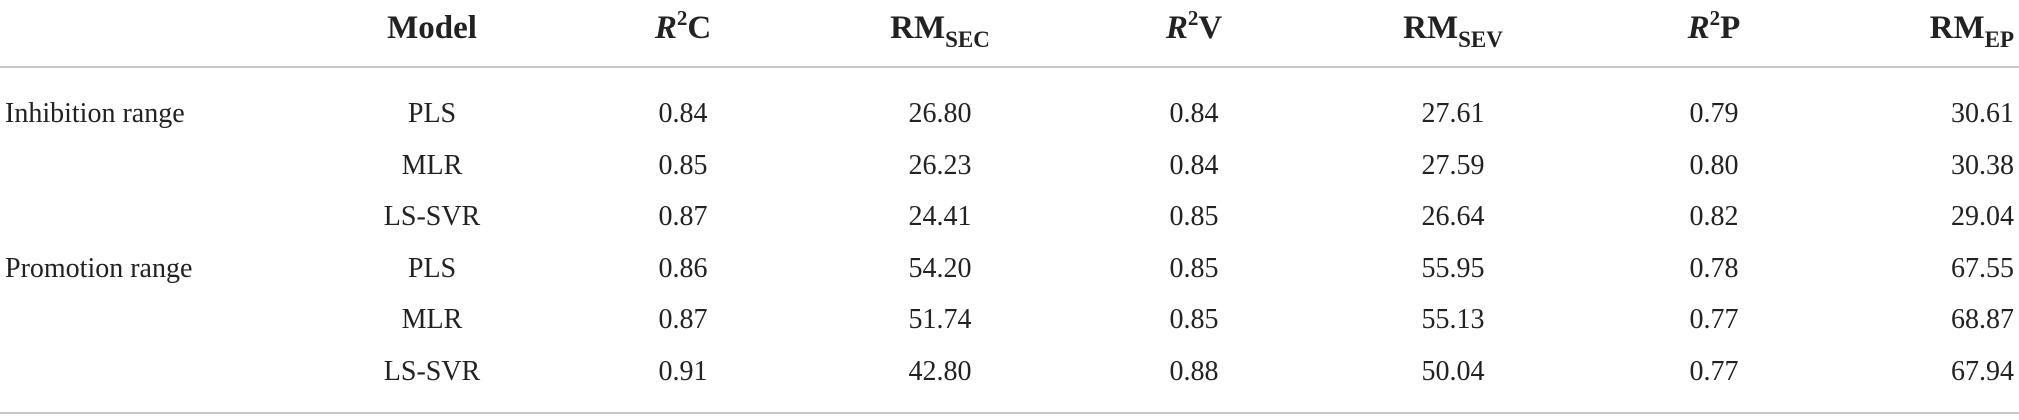 This screenshot has height=420, width=2019. Describe the element at coordinates (1982, 165) in the screenshot. I see `cell-rmep: 30.38` at that location.